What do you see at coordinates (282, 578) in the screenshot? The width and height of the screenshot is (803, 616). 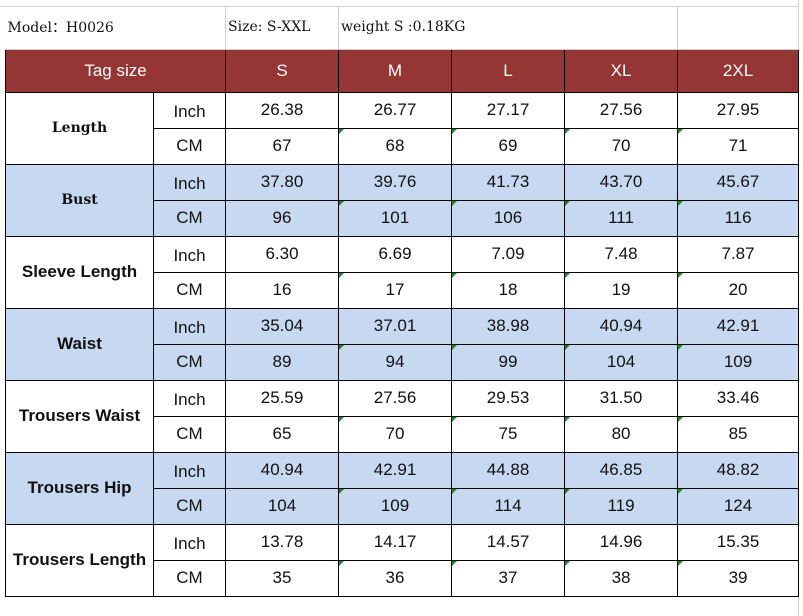 I see `value-cell: 35` at bounding box center [282, 578].